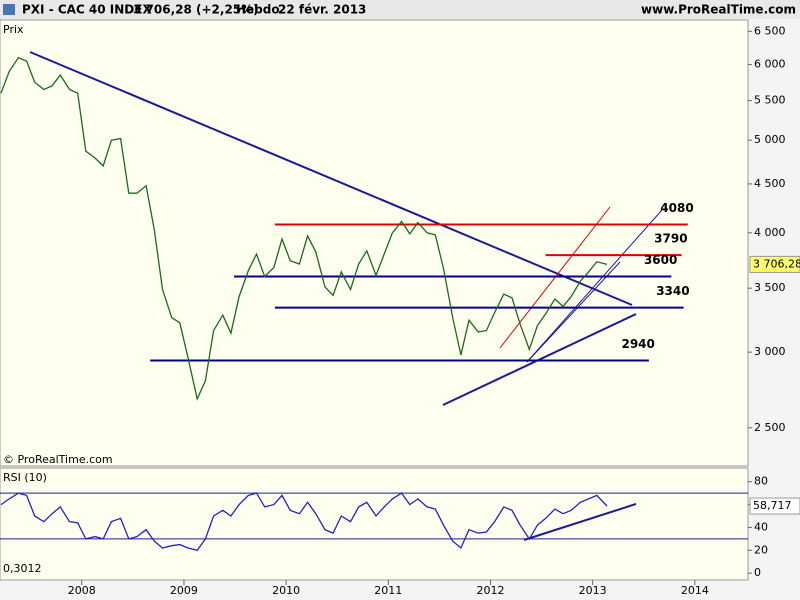 This screenshot has height=600, width=800. Describe the element at coordinates (761, 549) in the screenshot. I see `y-tick-label: 20` at that location.